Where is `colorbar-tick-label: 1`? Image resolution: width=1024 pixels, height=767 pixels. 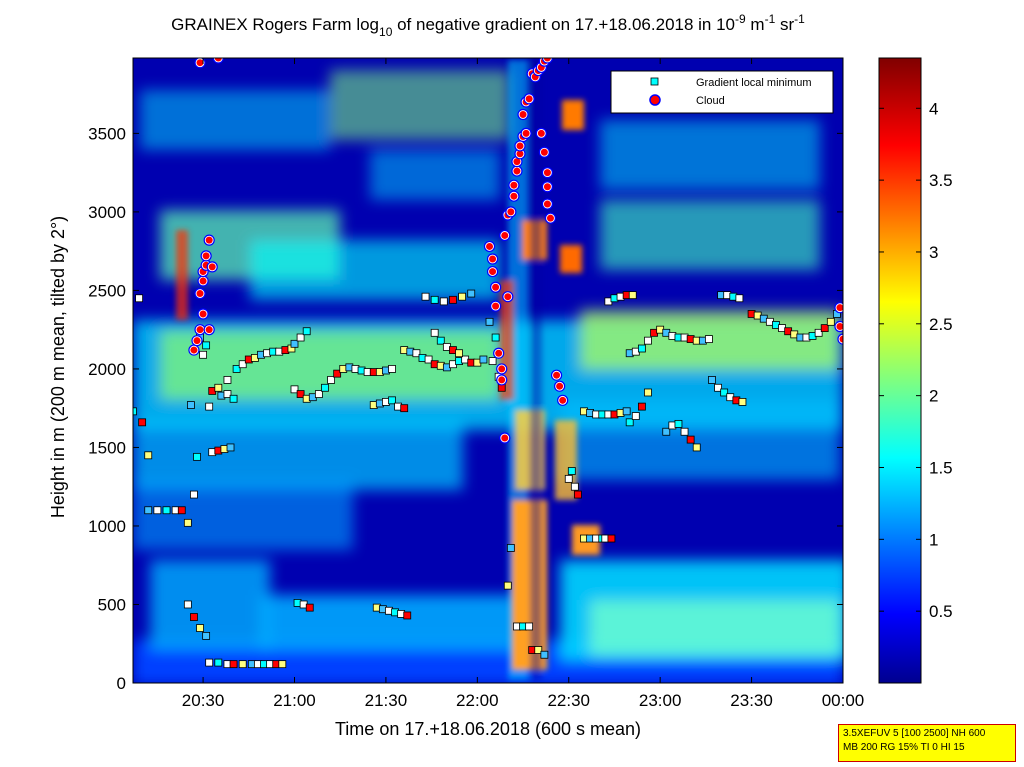 colorbar-tick-label: 1 is located at coordinates (933, 539).